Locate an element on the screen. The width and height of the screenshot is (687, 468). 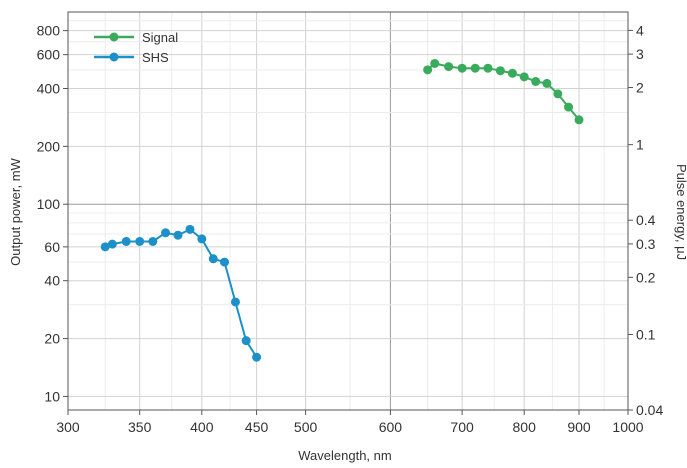
x-tick-label: 350 is located at coordinates (140, 427).